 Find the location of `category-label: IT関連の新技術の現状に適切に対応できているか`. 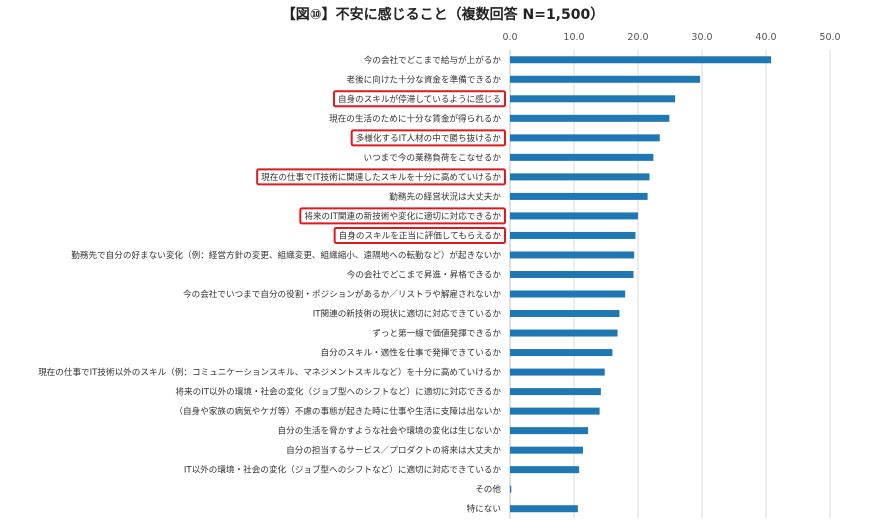

category-label: IT関連の新技術の現状に適切に対応できているか is located at coordinates (407, 314).